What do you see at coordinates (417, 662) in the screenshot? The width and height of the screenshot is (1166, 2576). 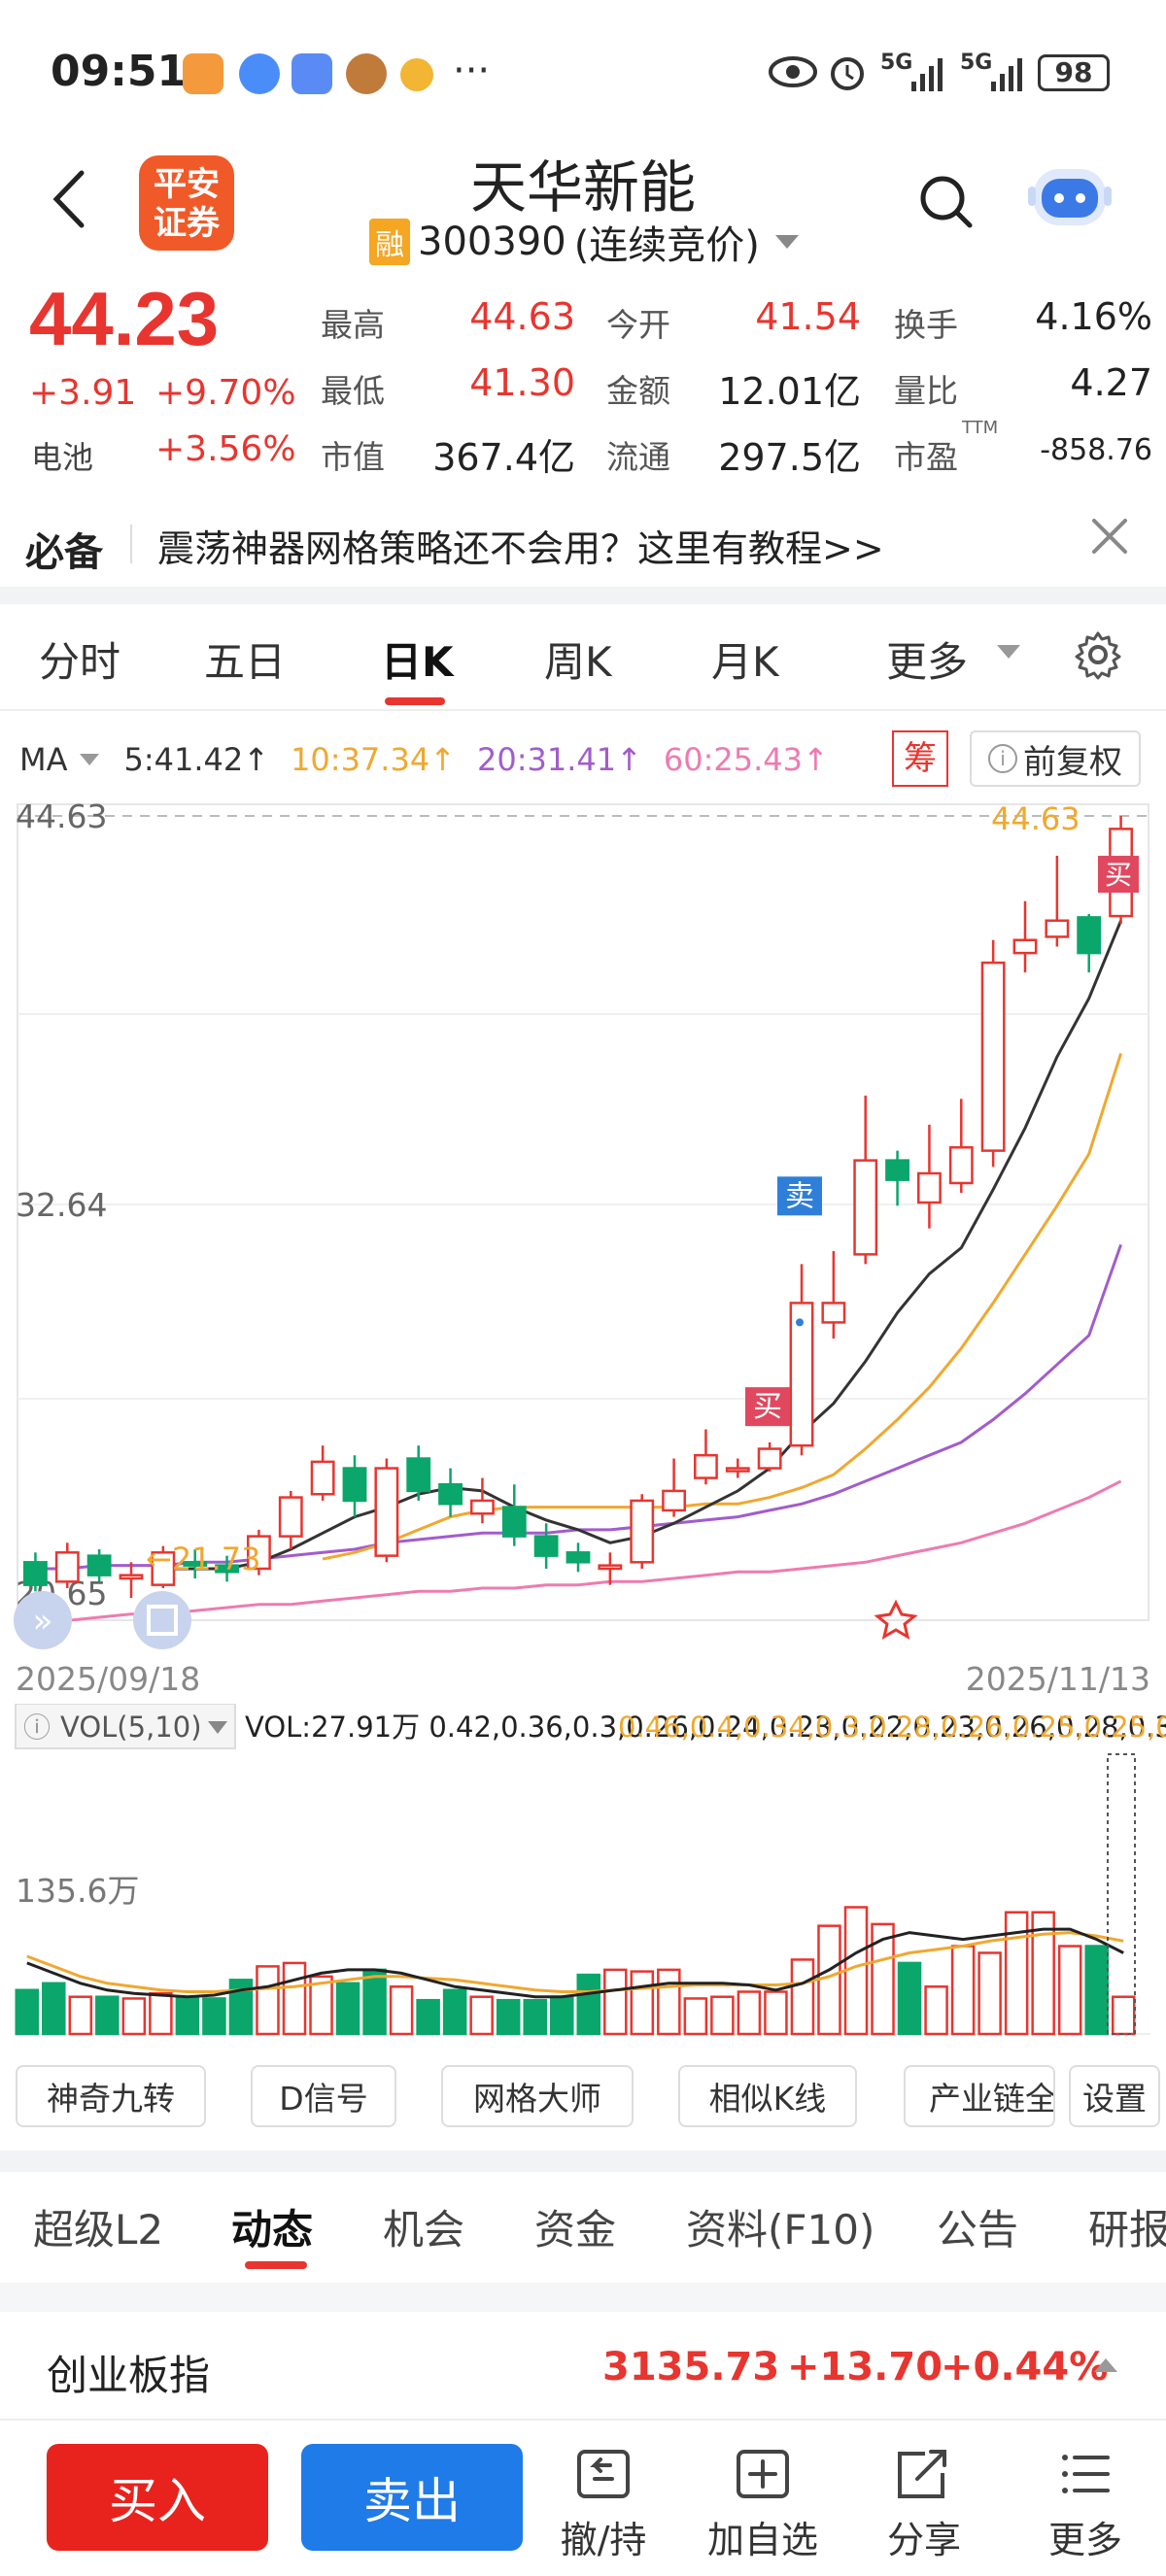 I see `period-tab: 日K` at bounding box center [417, 662].